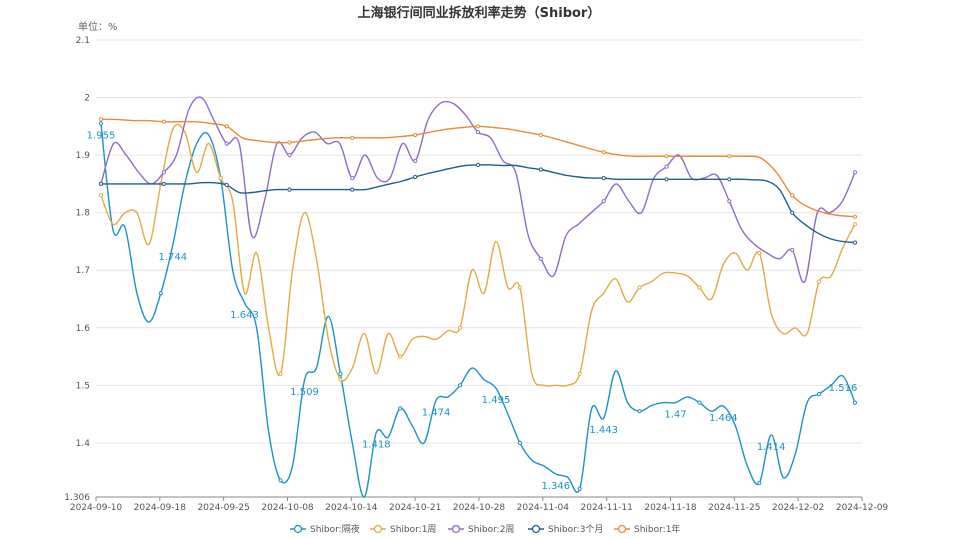  I want to click on y-tick-label: 1.7, so click(83, 271).